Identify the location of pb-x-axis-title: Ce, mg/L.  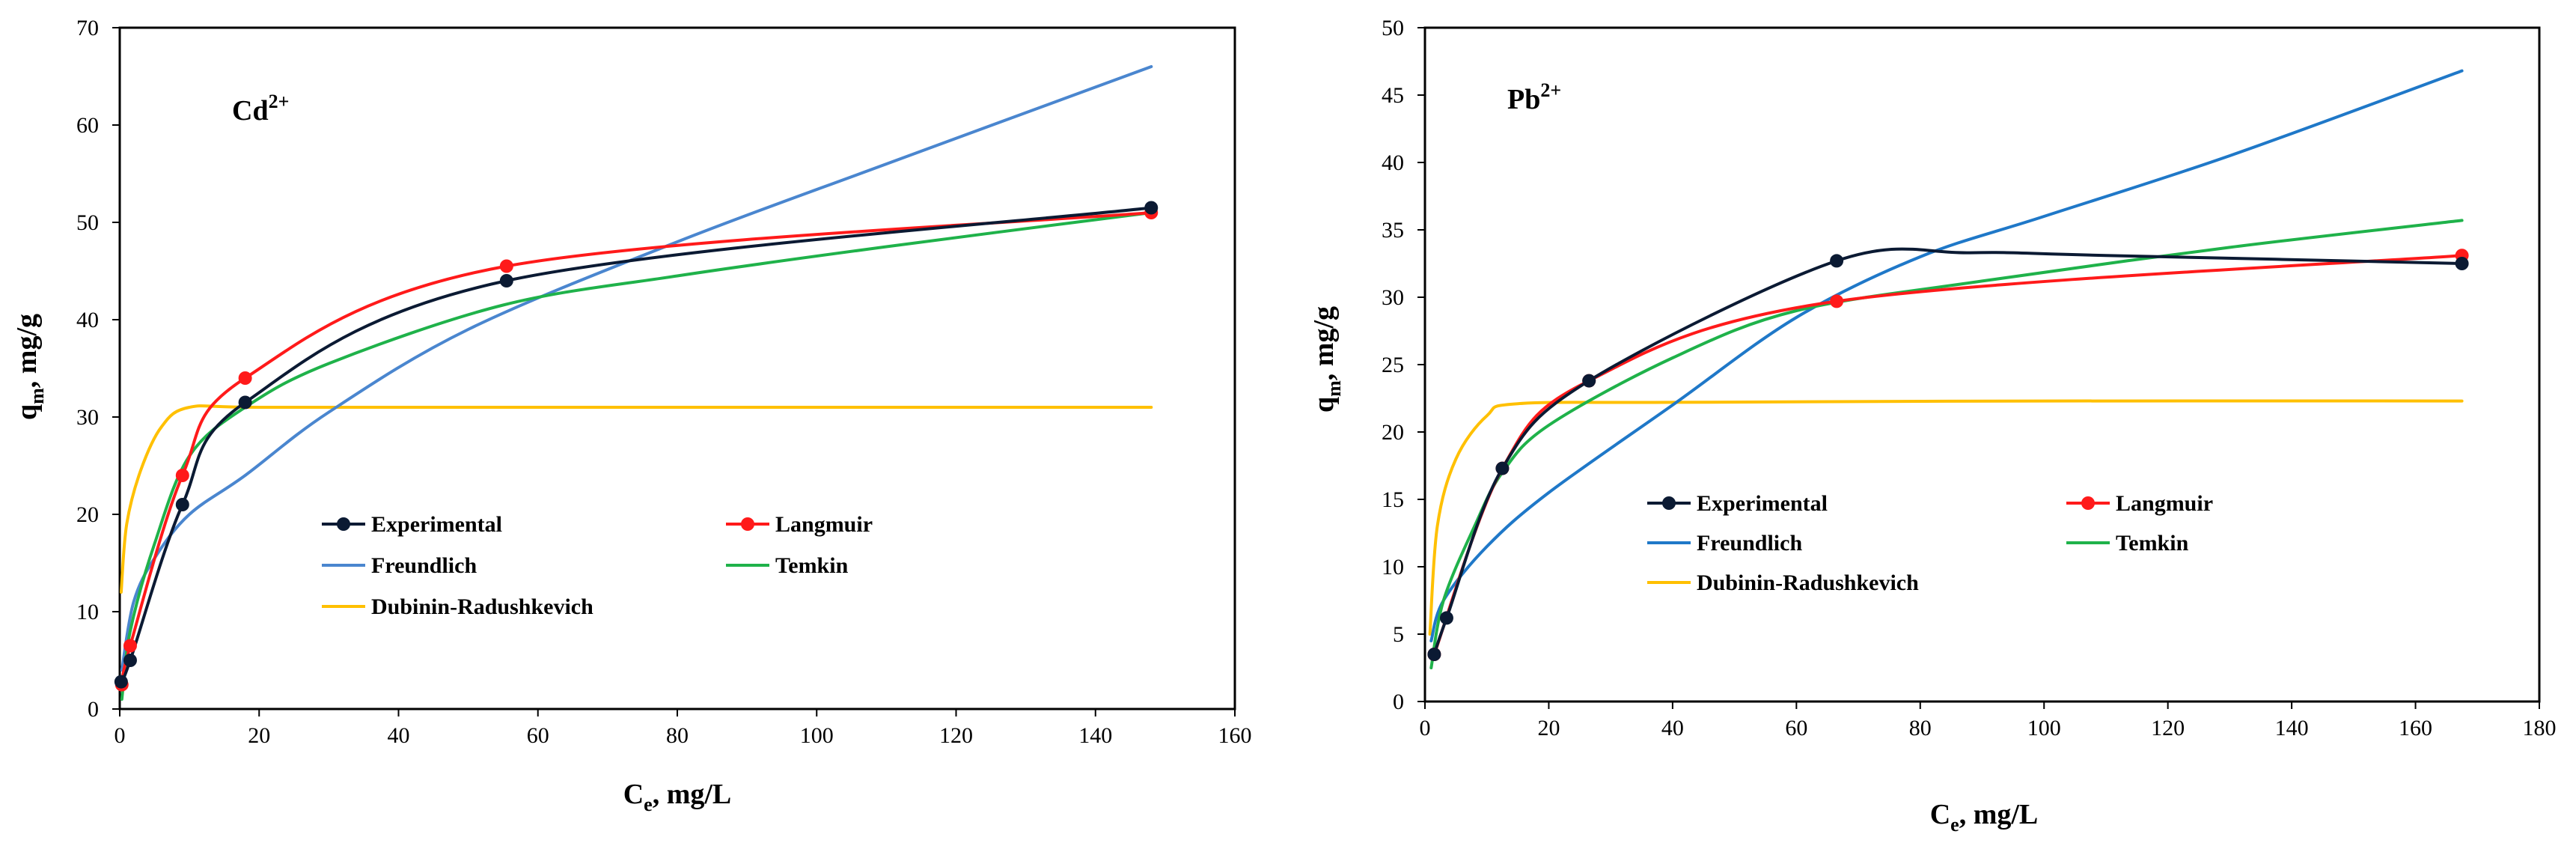
(1984, 818).